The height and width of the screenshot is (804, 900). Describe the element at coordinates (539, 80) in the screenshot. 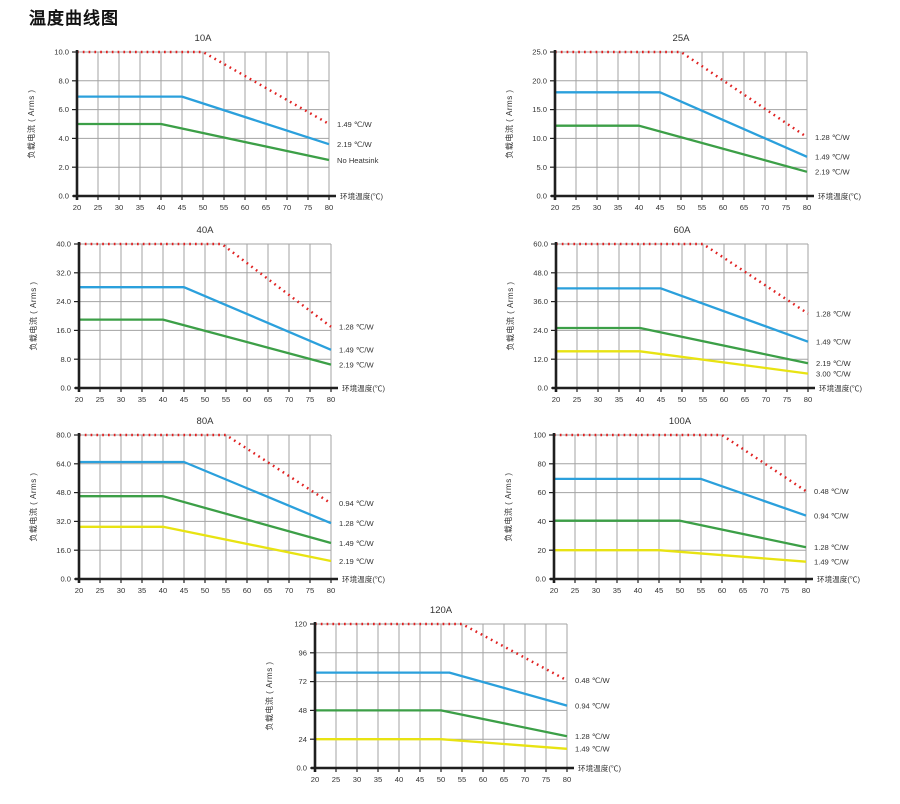

I see `y-tick-label: 20.0` at that location.